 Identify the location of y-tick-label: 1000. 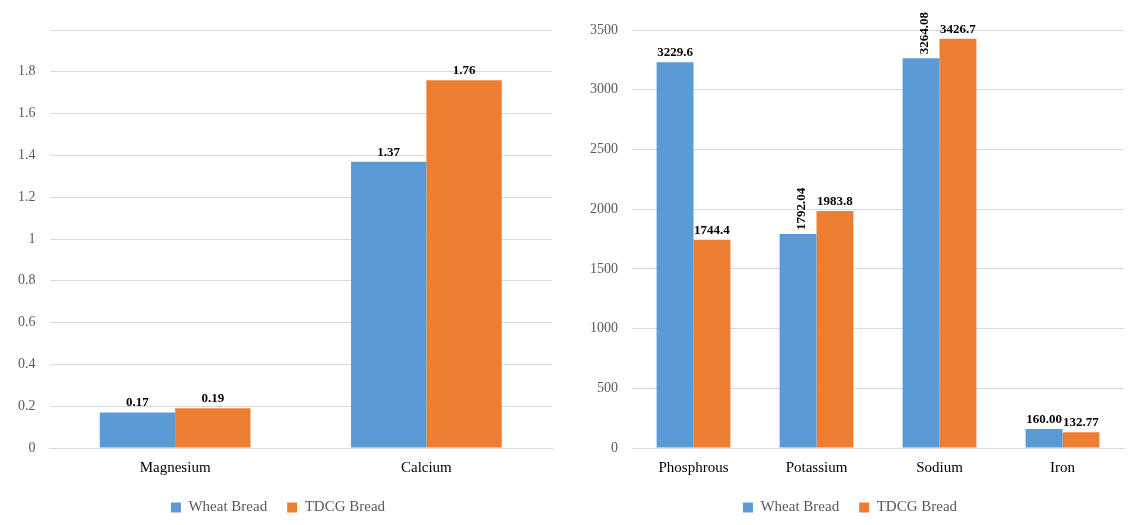
(604, 328).